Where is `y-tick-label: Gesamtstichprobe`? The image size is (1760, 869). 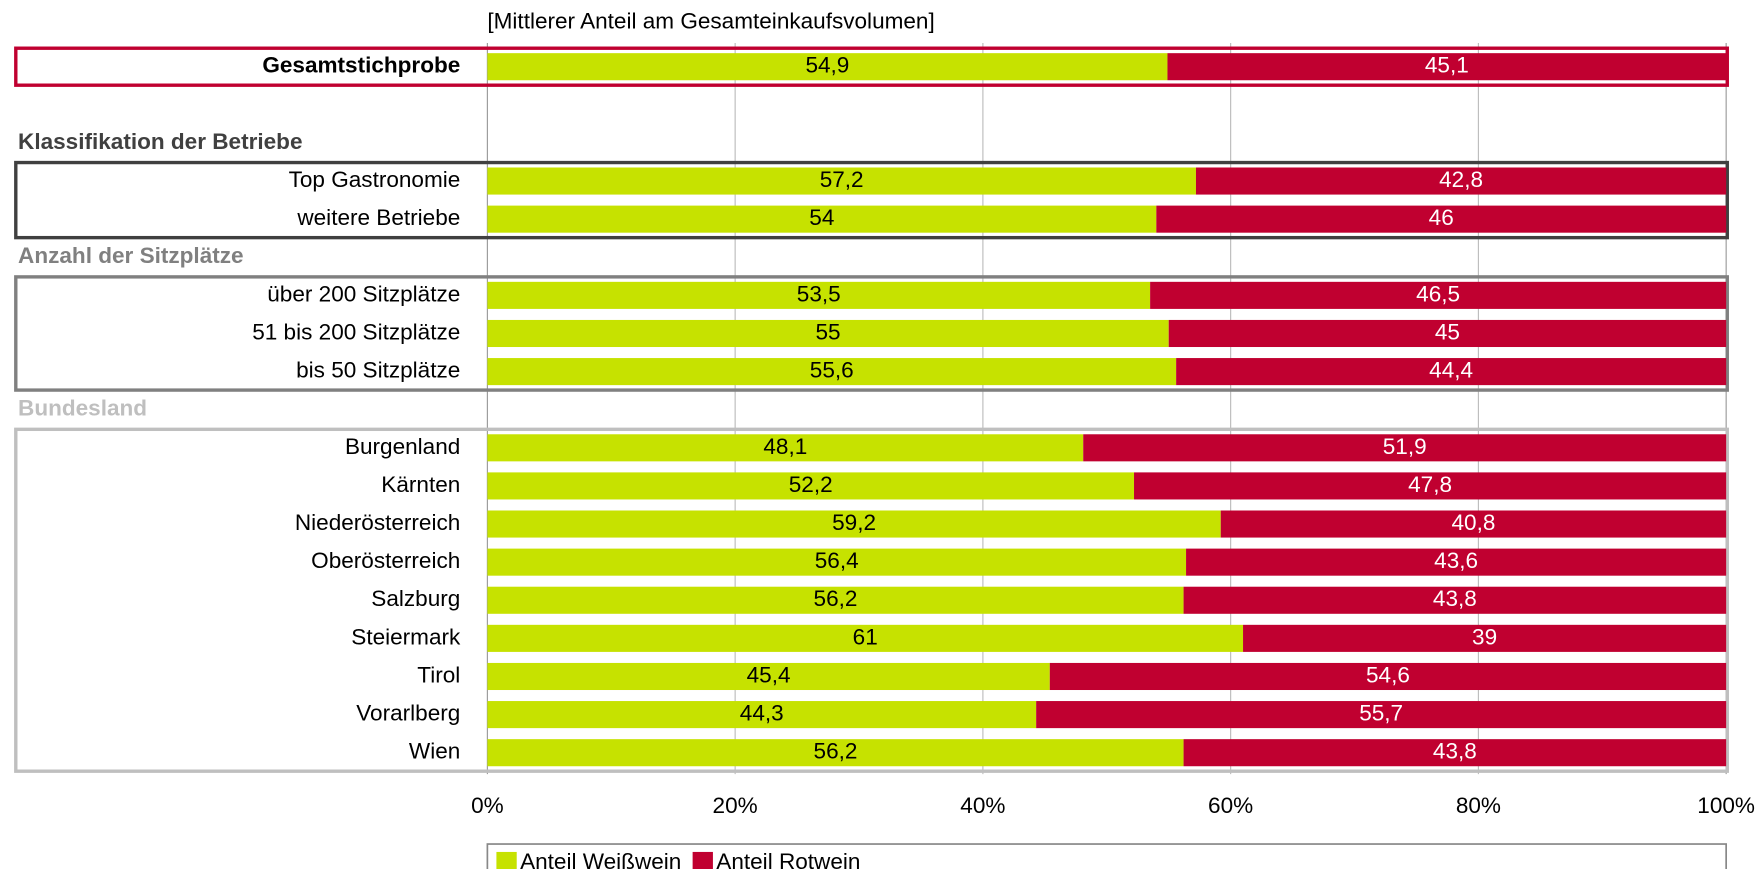
y-tick-label: Gesamtstichprobe is located at coordinates (361, 65).